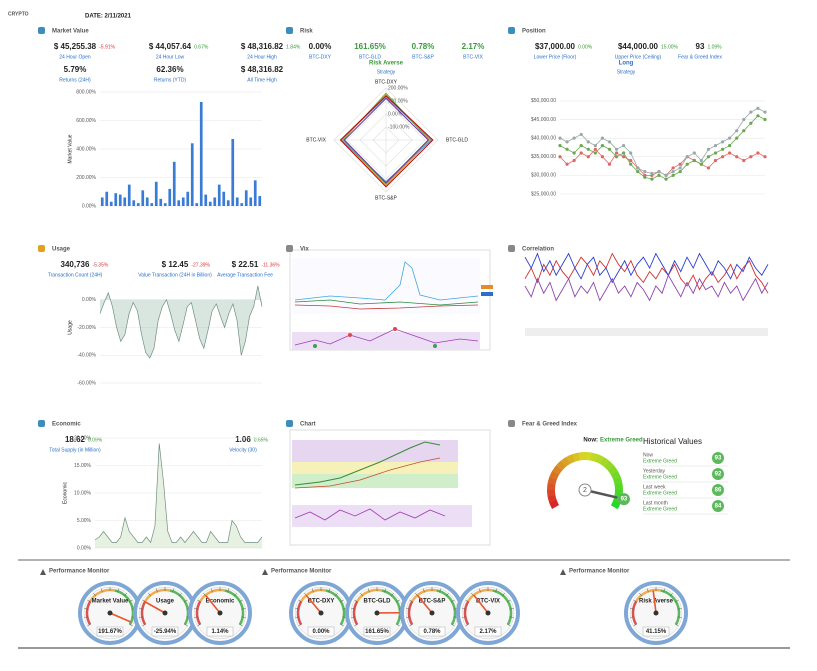 The height and width of the screenshot is (671, 817). What do you see at coordinates (585, 47) in the screenshot?
I see `stat-change: 0.00%` at bounding box center [585, 47].